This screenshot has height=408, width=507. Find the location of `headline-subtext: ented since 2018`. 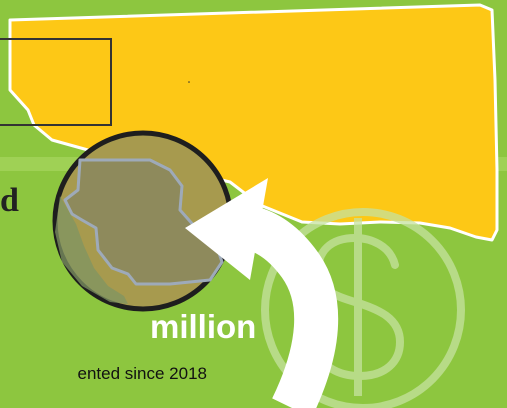

headline-subtext: ented since 2018 is located at coordinates (103, 373).